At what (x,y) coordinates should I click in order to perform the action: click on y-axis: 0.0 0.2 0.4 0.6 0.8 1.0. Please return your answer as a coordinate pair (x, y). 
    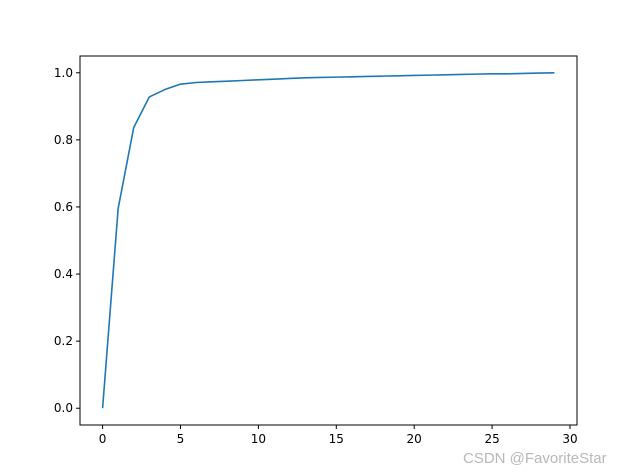
    Looking at the image, I should click on (67, 240).